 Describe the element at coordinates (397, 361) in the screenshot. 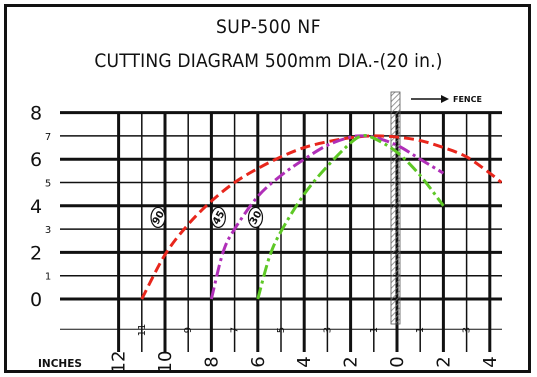

I see `x-tick-label: 0` at that location.